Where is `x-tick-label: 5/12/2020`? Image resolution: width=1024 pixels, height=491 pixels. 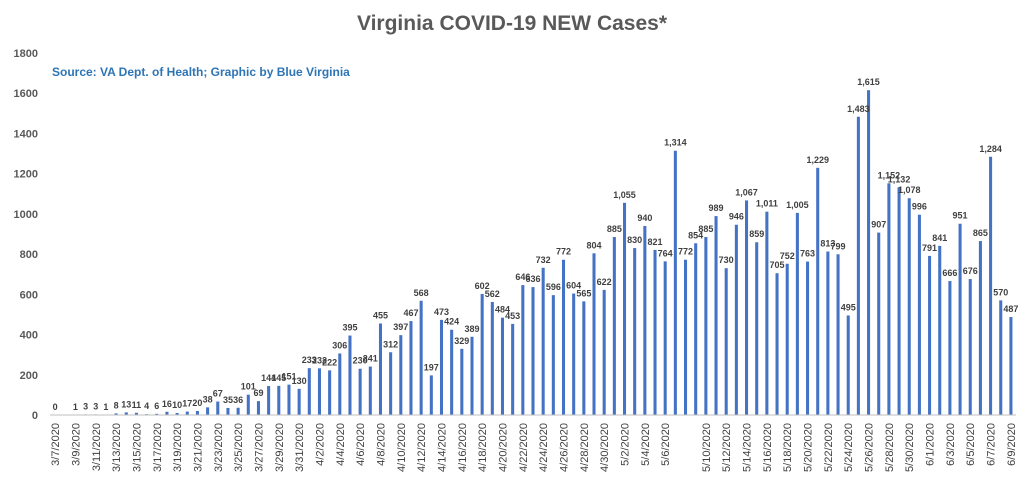
x-tick-label: 5/12/2020 is located at coordinates (727, 447).